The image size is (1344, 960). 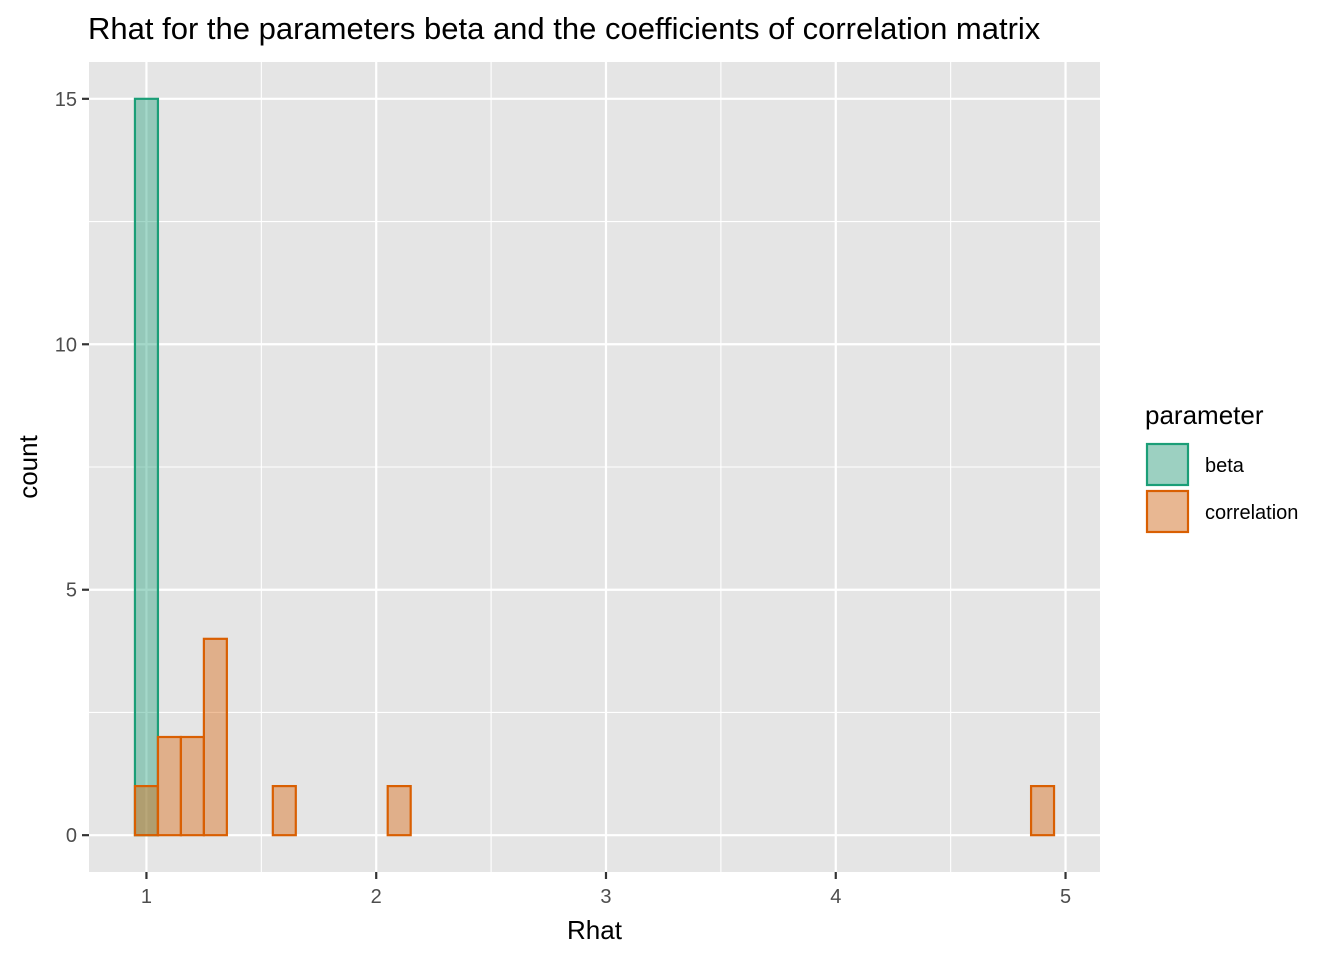 What do you see at coordinates (66, 100) in the screenshot?
I see `y-tick-label: 15` at bounding box center [66, 100].